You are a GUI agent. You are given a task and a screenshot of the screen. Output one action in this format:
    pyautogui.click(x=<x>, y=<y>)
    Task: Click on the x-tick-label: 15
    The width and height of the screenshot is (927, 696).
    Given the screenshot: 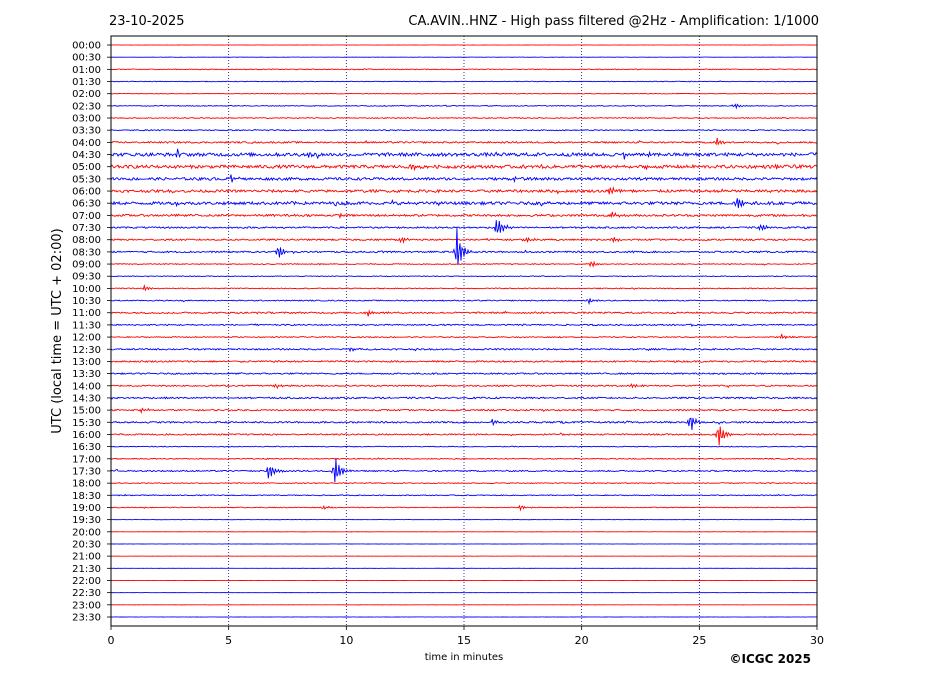 What is the action you would take?
    pyautogui.click(x=464, y=640)
    